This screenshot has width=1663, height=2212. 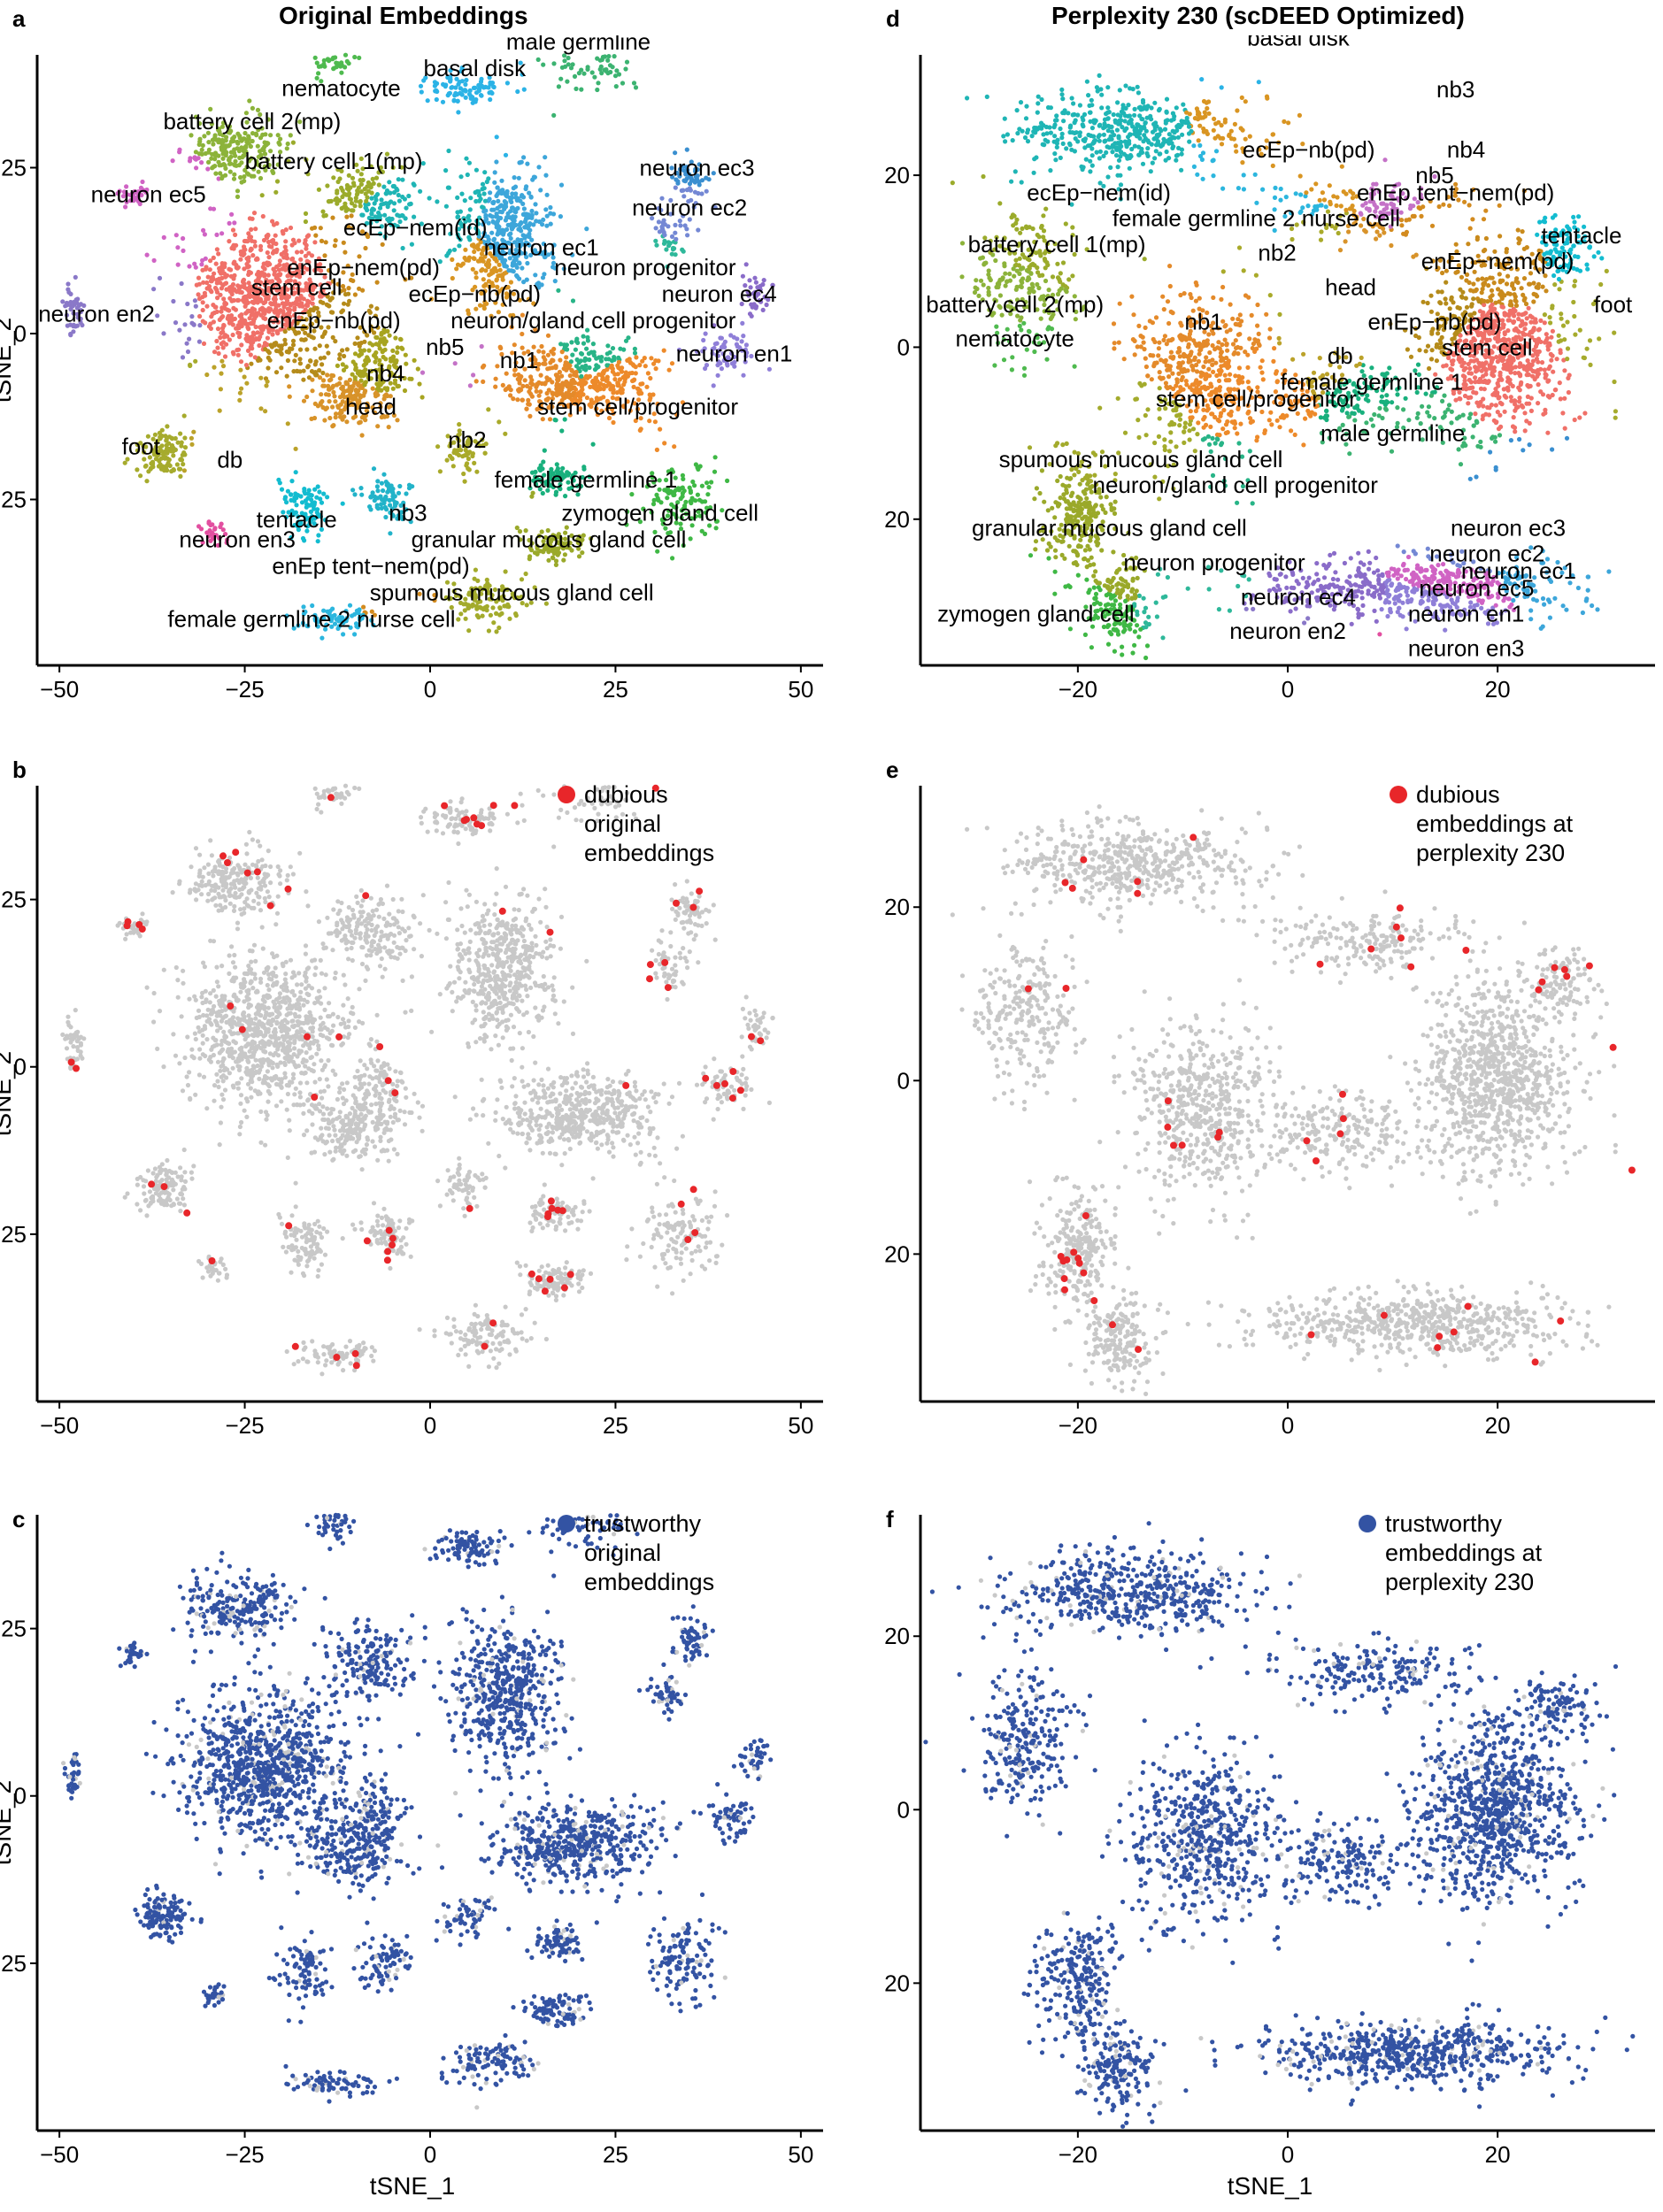 What do you see at coordinates (404, 16) in the screenshot?
I see `title-original-embeddings: Original Embeddings` at bounding box center [404, 16].